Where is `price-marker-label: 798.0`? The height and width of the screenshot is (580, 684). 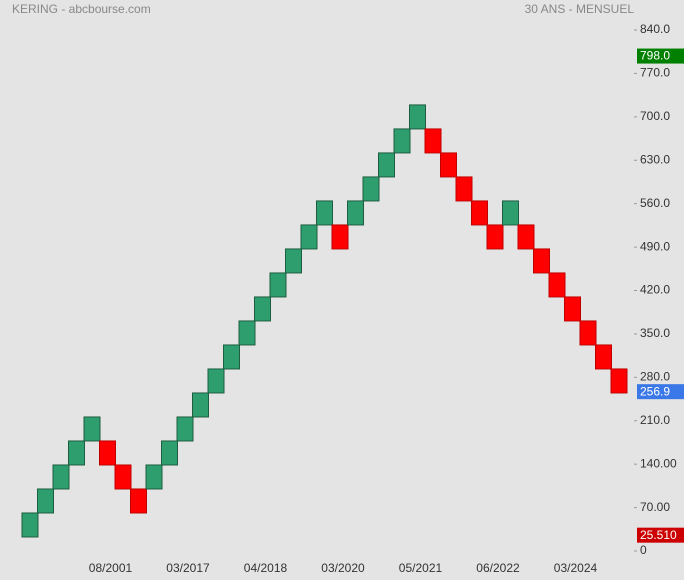 price-marker-label: 798.0 is located at coordinates (655, 56).